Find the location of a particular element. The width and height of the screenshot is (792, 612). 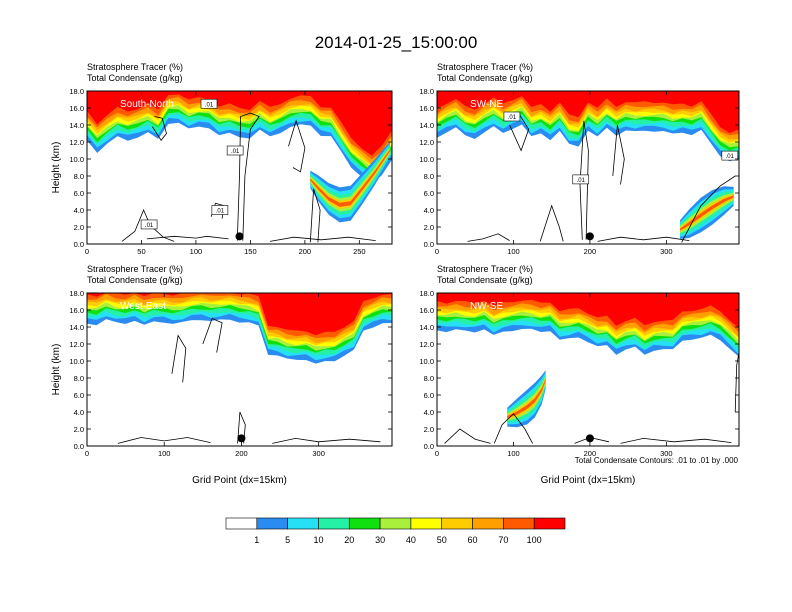

colorbar-label: 40 is located at coordinates (411, 540).